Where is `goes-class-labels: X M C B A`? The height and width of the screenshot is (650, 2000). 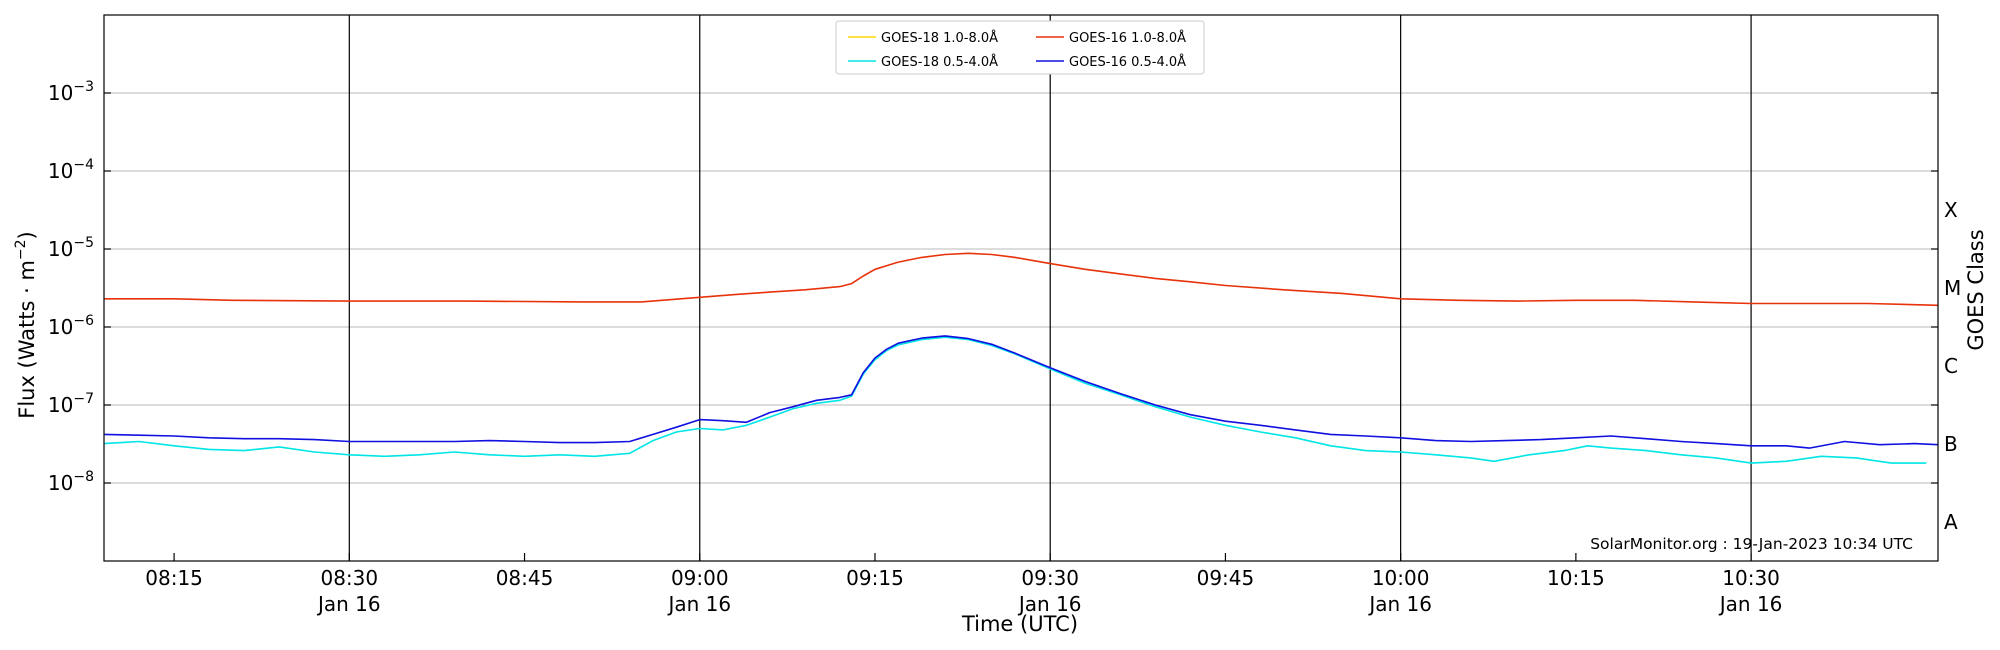 goes-class-labels: X M C B A is located at coordinates (1952, 366).